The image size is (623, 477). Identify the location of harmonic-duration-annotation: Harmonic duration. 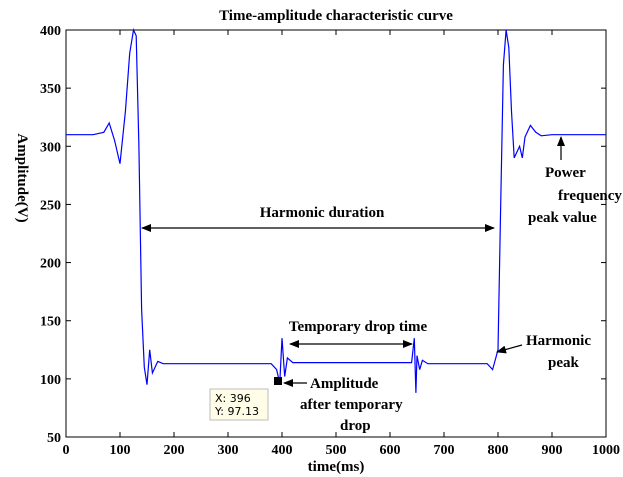
(318, 218).